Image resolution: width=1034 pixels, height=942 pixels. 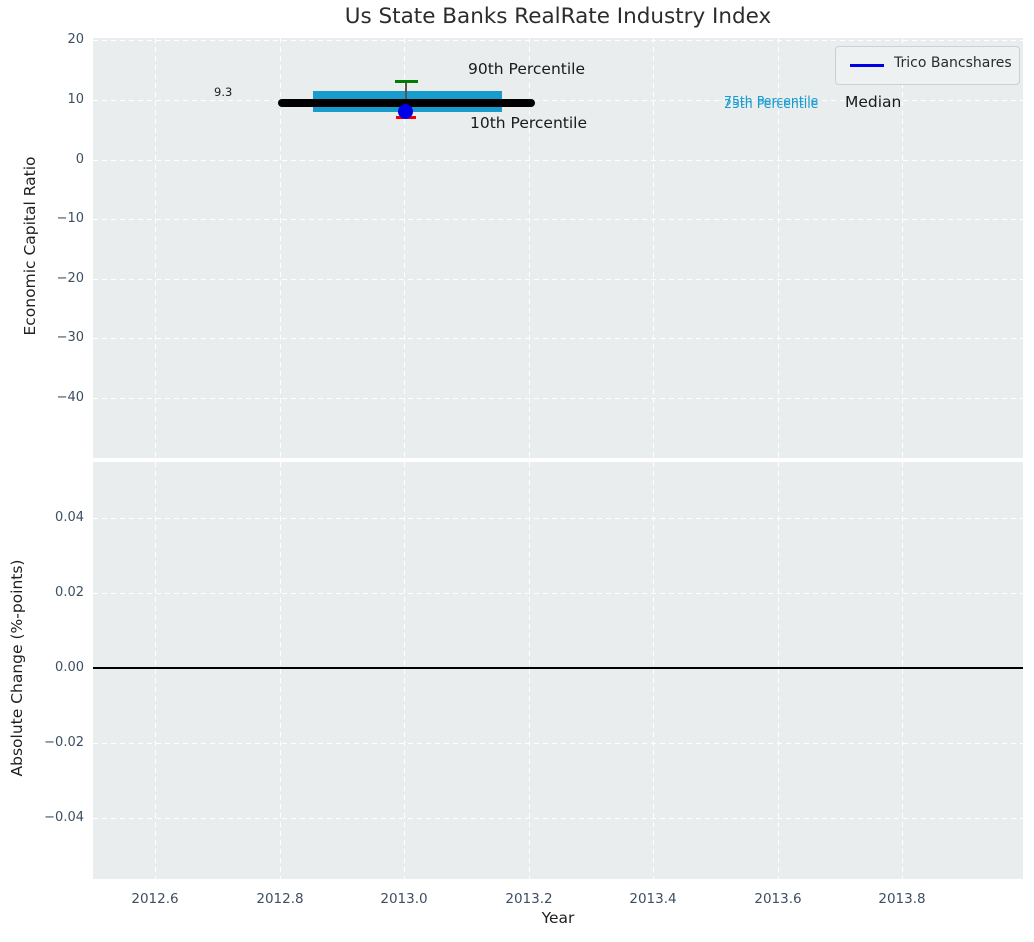 I want to click on y-axis-label-bottom: Absolute Change (%-points), so click(x=17, y=668).